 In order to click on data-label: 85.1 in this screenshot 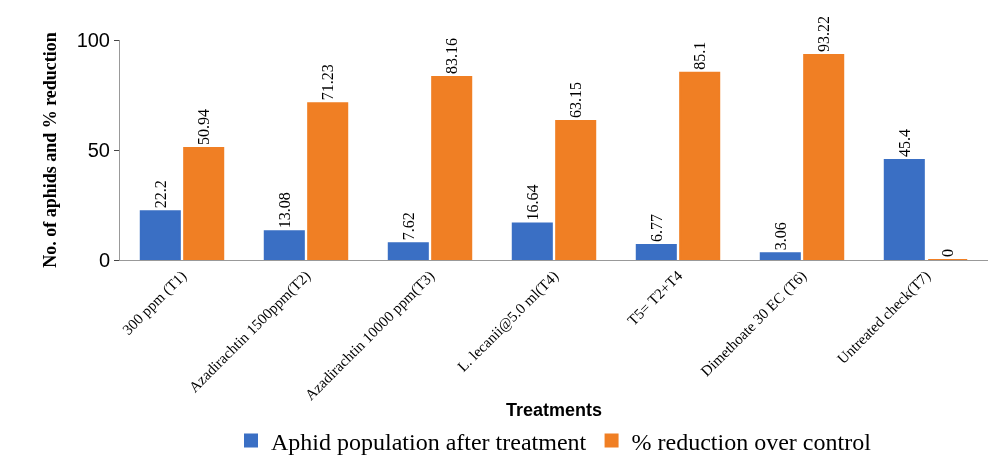, I will do `click(700, 55)`.